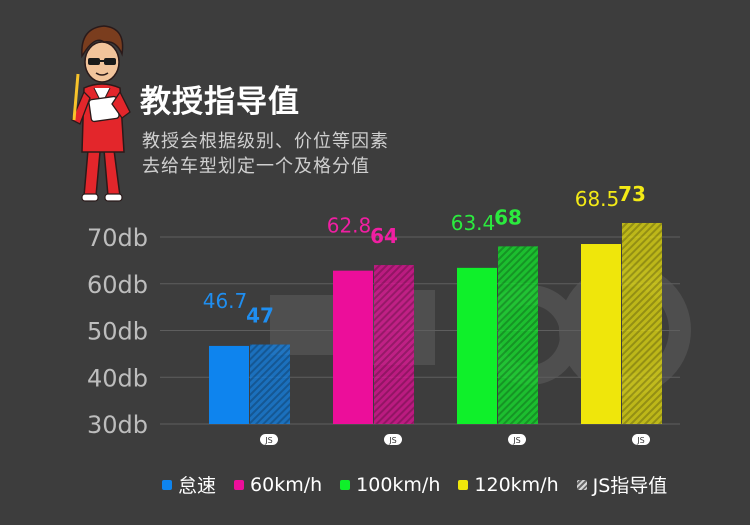 The image size is (750, 525). I want to click on subtitle-line-2: 去给车型划定一个及格分值, so click(256, 166).